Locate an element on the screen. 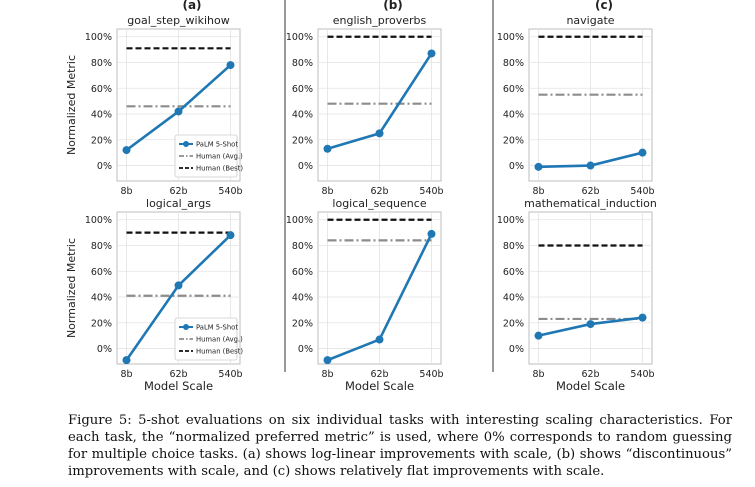 Image resolution: width=755 pixels, height=487 pixels. panel-title: logical_sequence is located at coordinates (379, 203).